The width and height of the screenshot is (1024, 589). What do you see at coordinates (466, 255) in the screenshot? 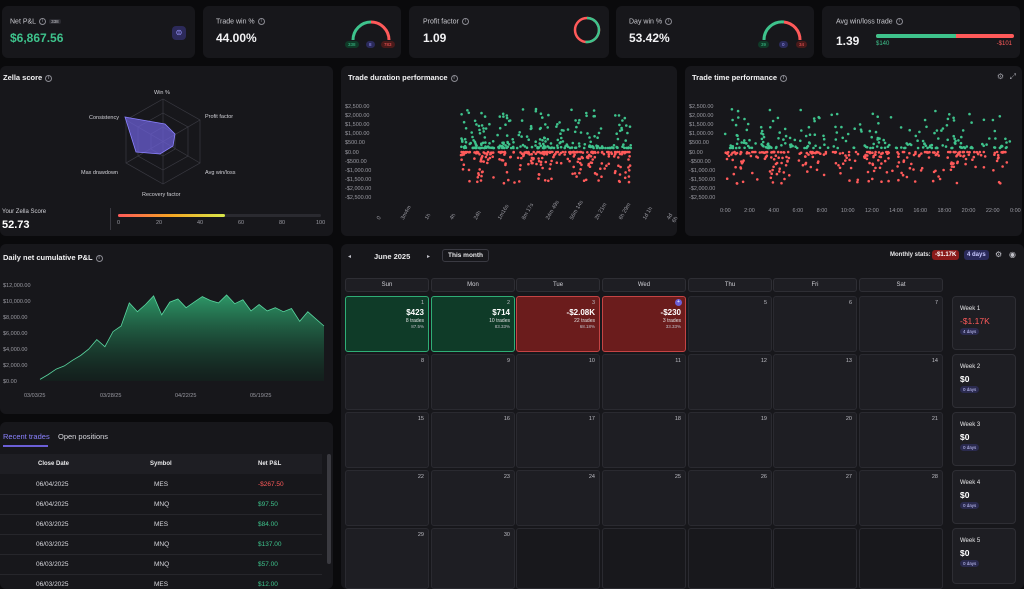
I see `this-month-button: This month` at bounding box center [466, 255].